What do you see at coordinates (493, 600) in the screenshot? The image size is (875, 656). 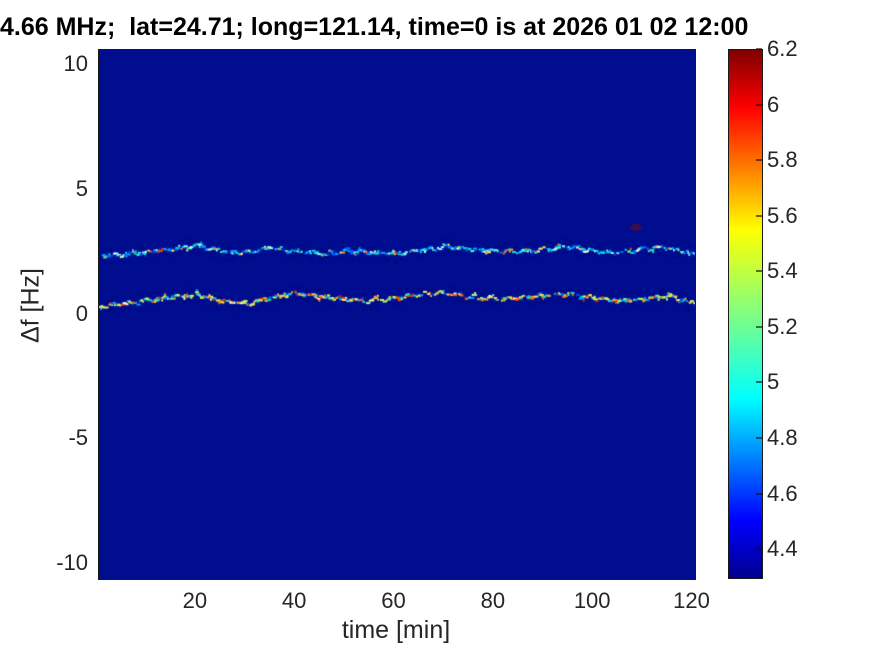 I see `x-tick-label: 80` at bounding box center [493, 600].